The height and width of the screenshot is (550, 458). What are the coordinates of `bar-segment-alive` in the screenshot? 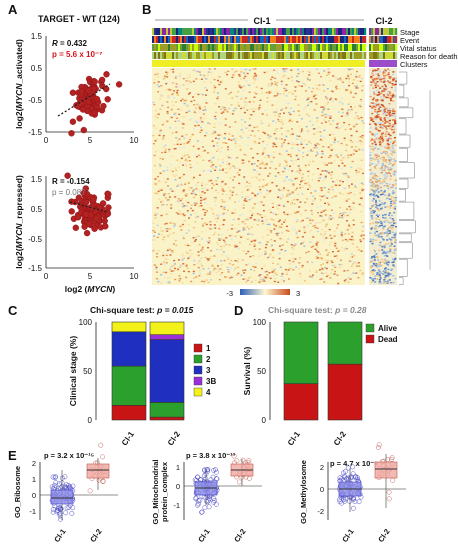 It's located at (345, 343).